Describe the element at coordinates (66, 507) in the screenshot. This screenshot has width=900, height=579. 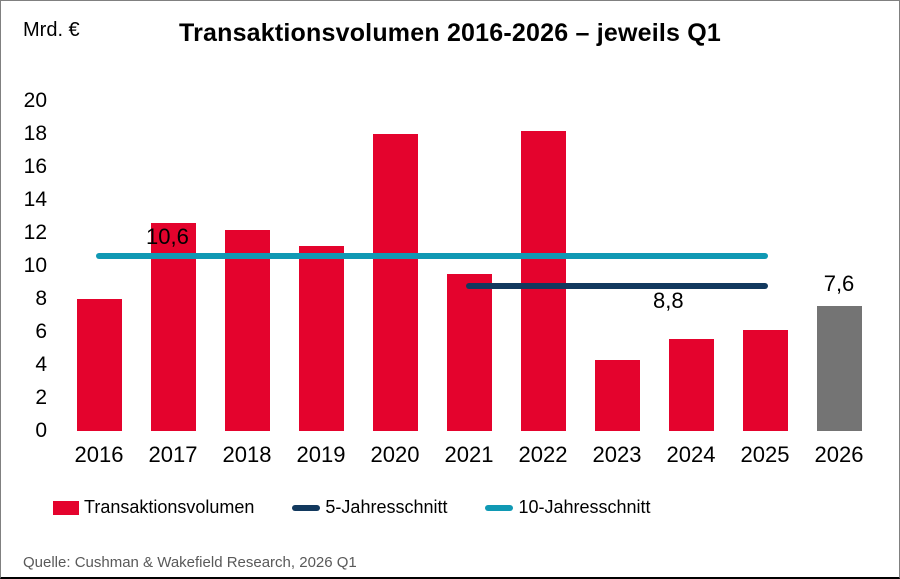
I see `red-bar-swatch-icon` at that location.